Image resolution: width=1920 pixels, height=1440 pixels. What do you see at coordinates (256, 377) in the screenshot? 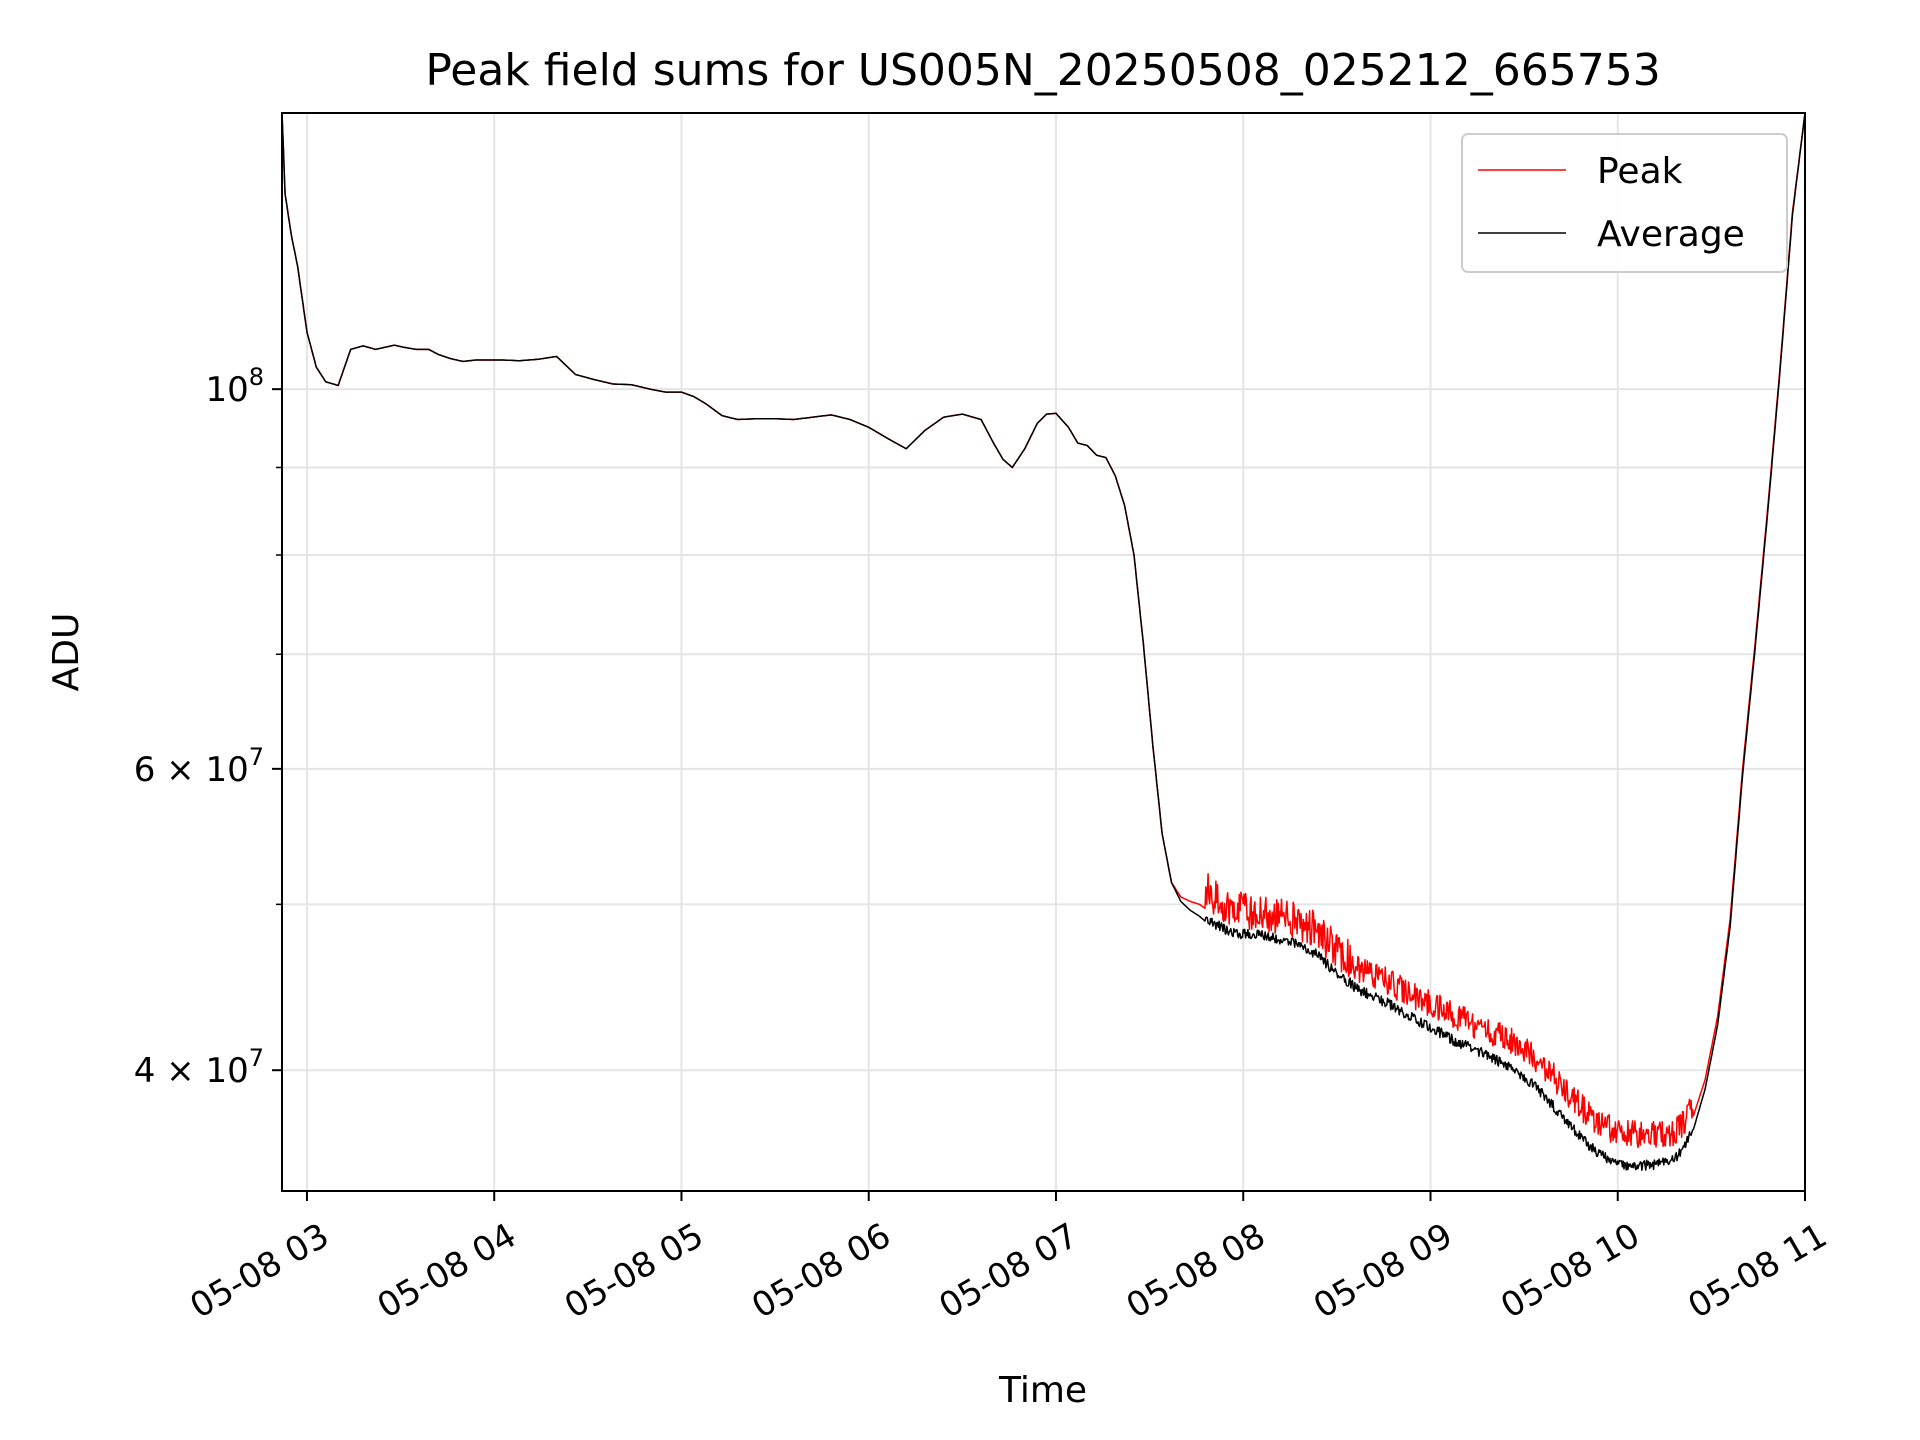
I see `y-tick-label-exponent: 8` at bounding box center [256, 377].